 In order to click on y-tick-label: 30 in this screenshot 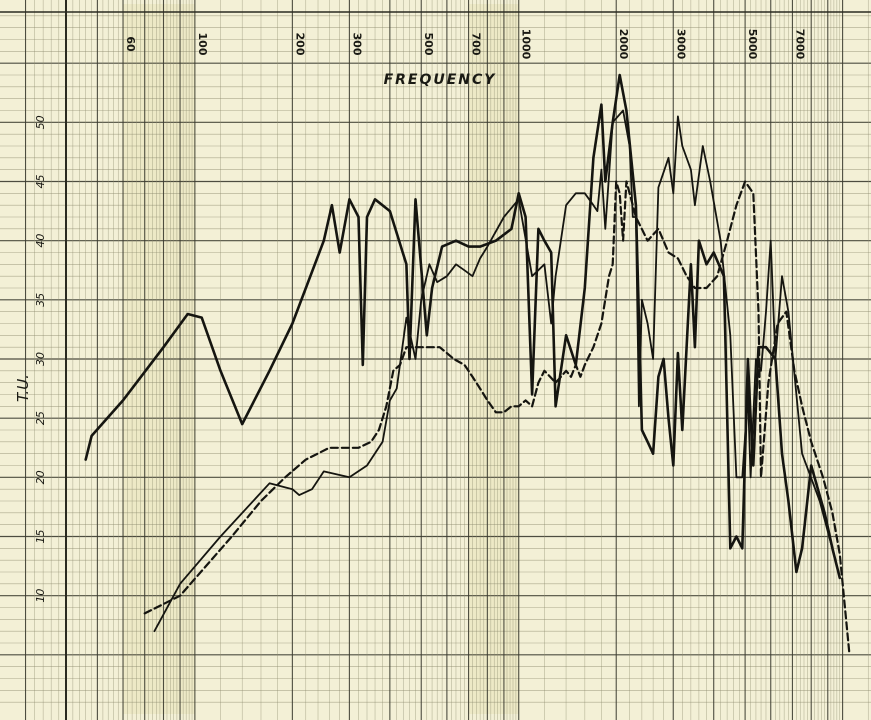, I will do `click(40, 359)`.